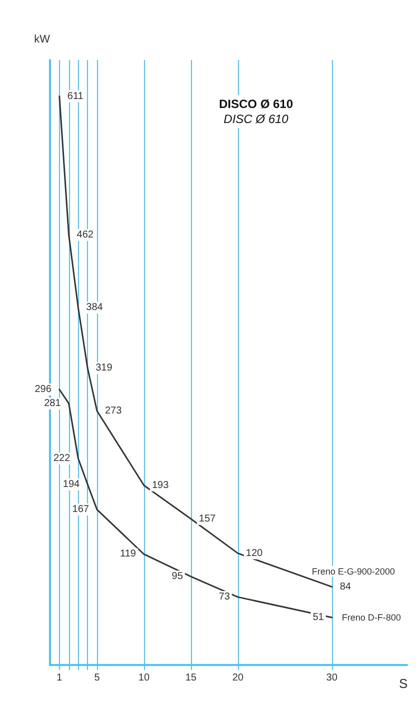 The height and width of the screenshot is (720, 419). Describe the element at coordinates (224, 597) in the screenshot. I see `data-label: 73` at that location.